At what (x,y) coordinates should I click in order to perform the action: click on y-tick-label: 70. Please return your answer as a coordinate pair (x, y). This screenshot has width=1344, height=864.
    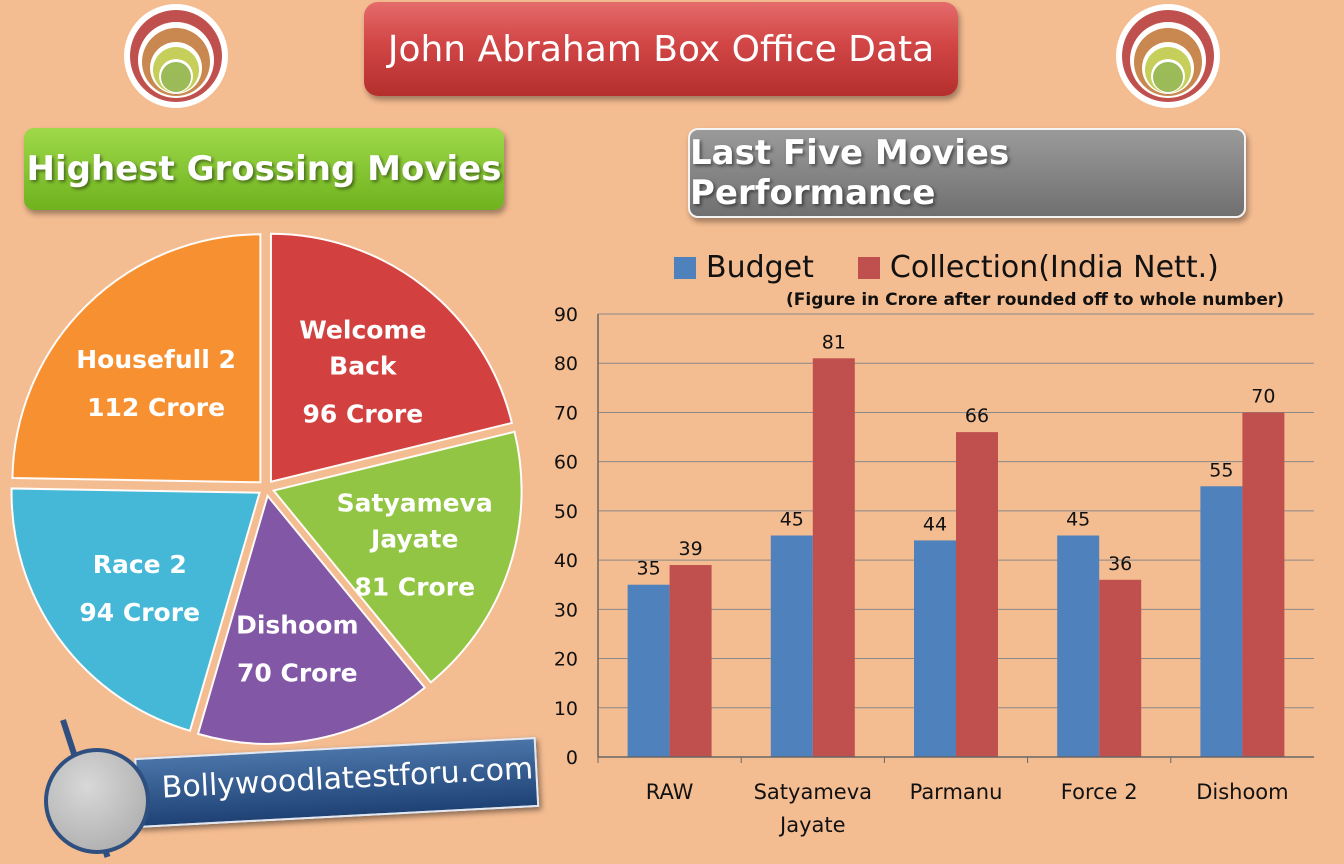
    Looking at the image, I should click on (566, 413).